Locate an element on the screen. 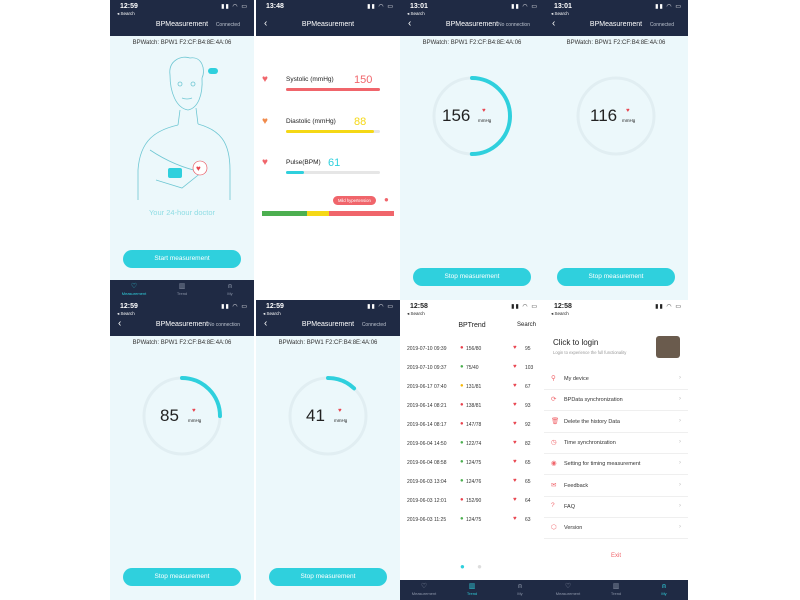 This screenshot has width=800, height=600. start-measurement-button: Start measurement is located at coordinates (182, 259).